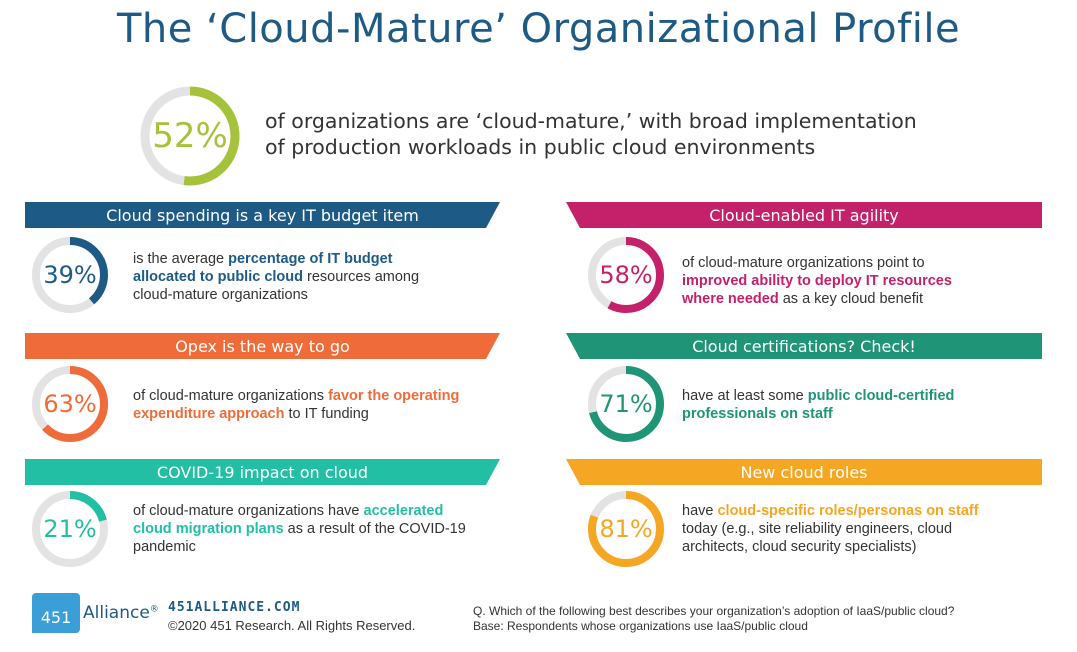 This screenshot has width=1077, height=652. I want to click on banner-agility: Cloud-enabled IT agility, so click(804, 215).